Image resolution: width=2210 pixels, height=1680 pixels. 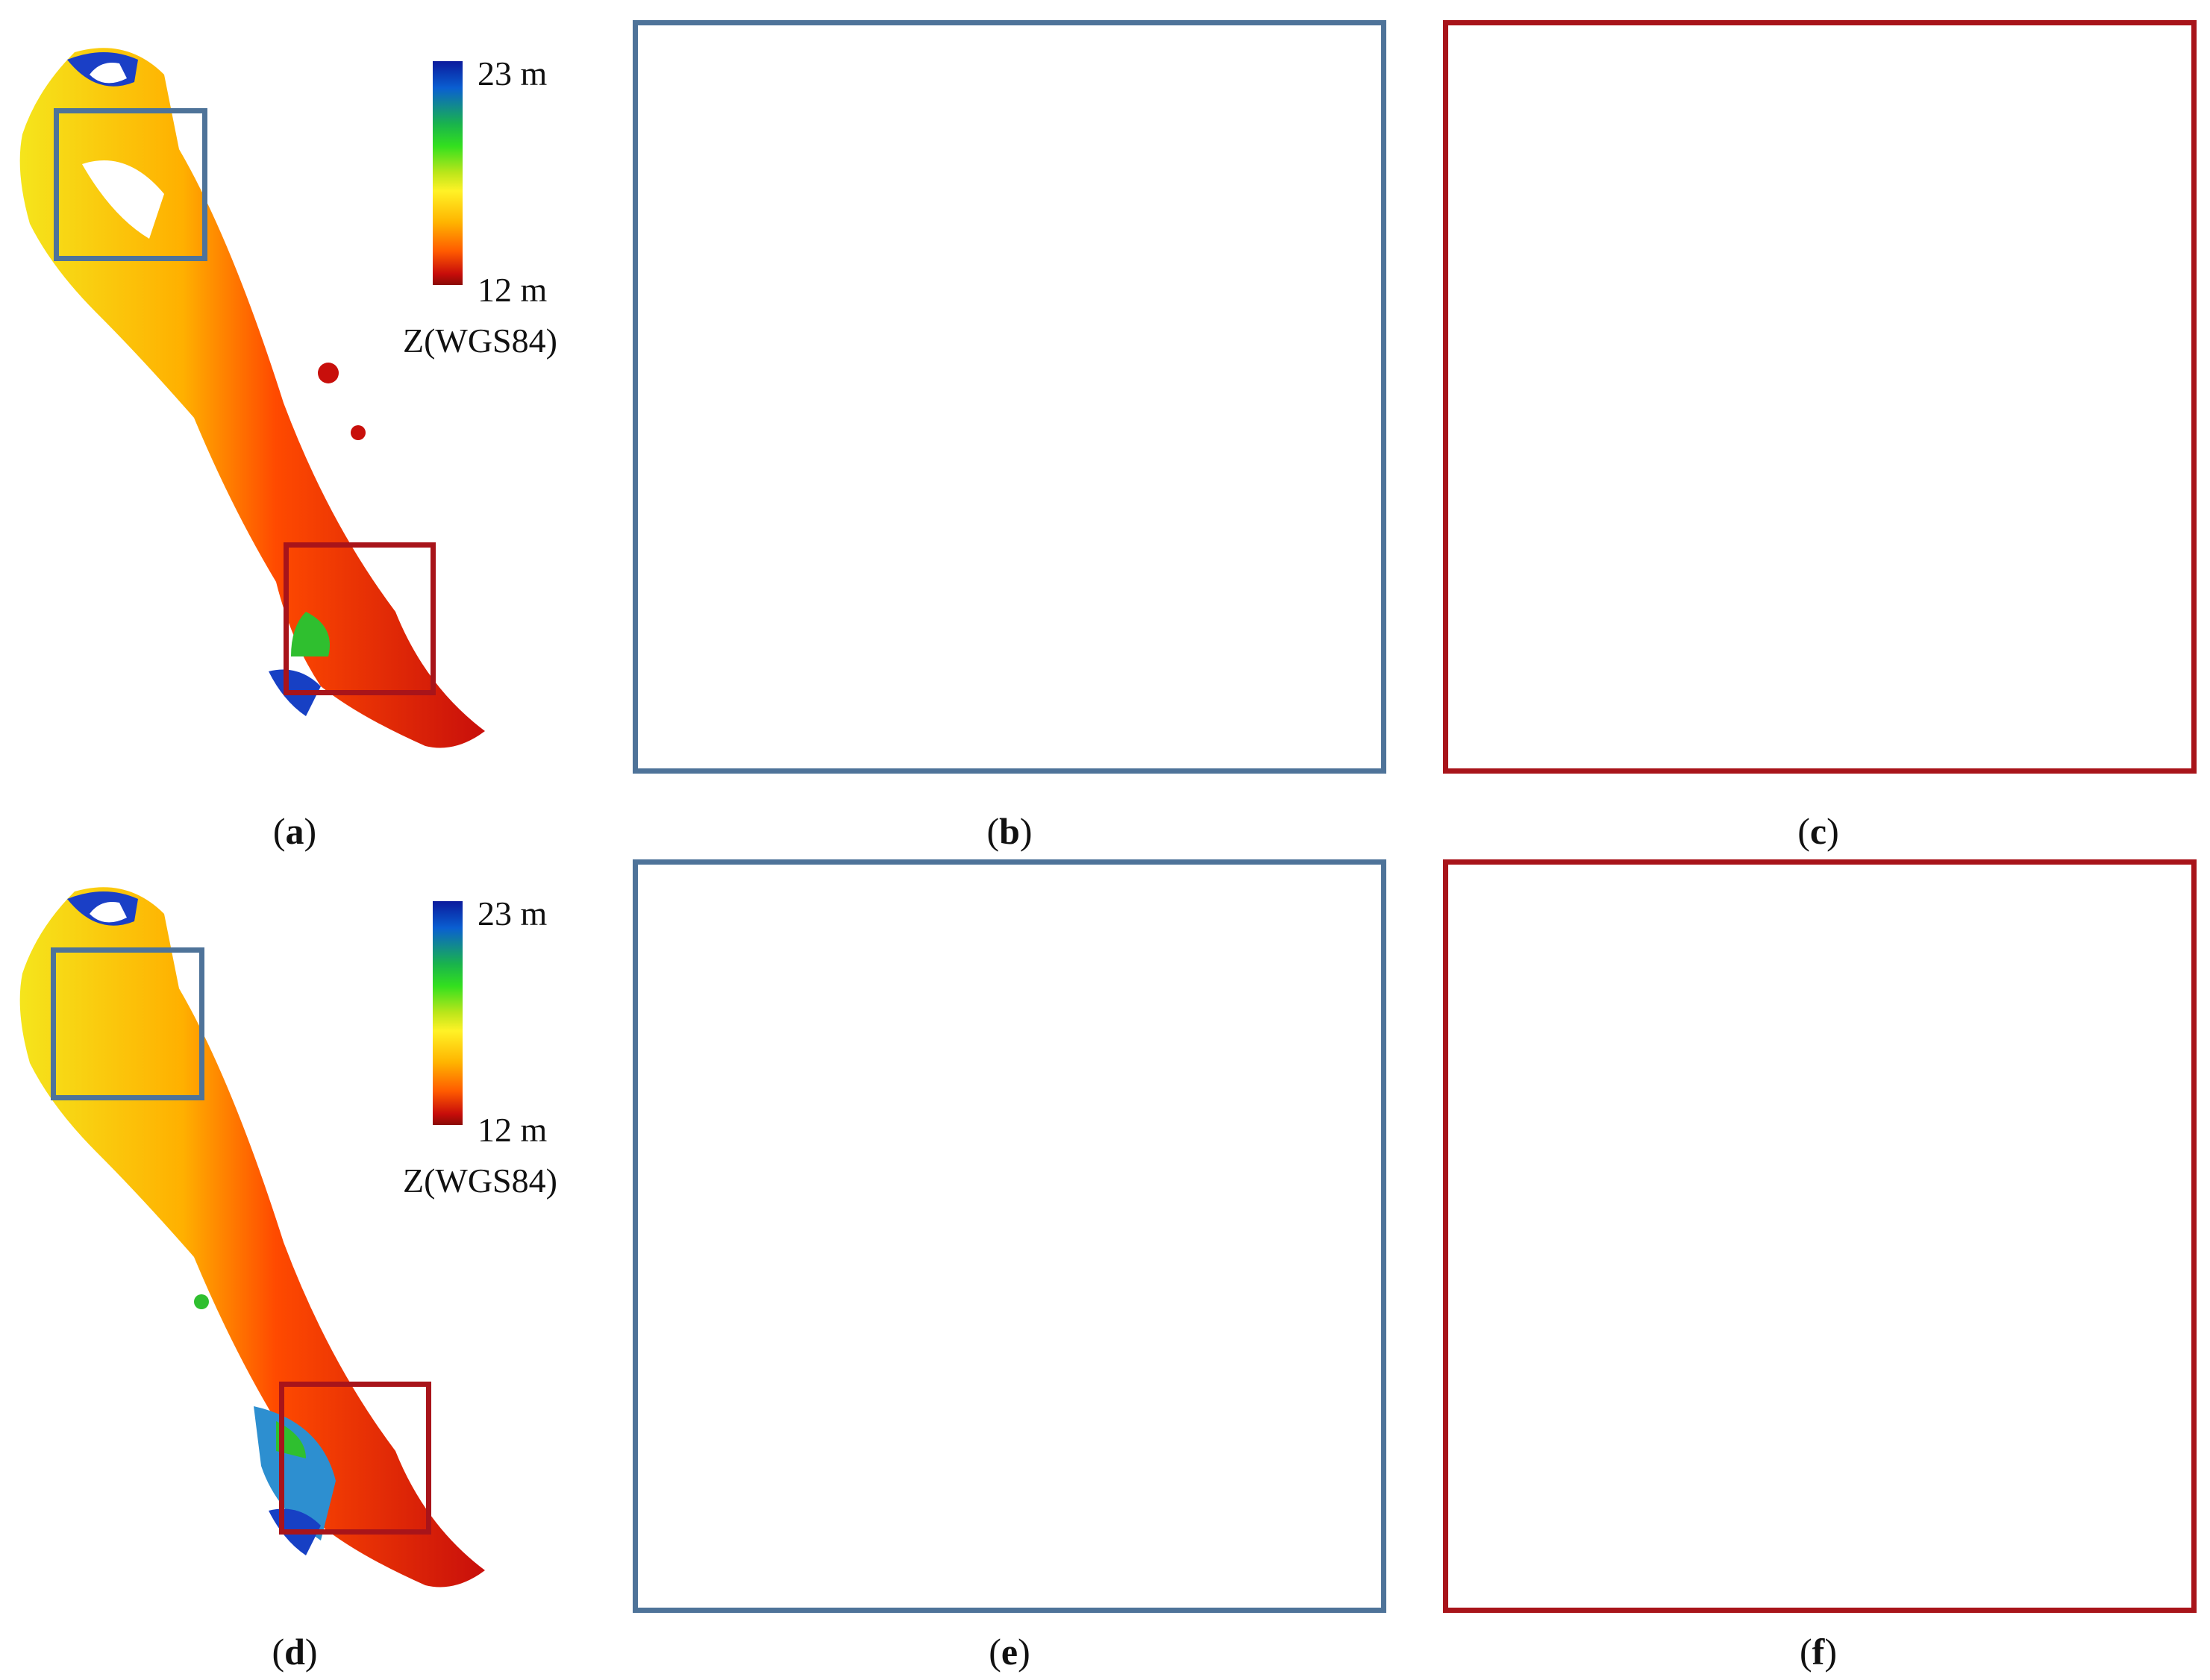 I want to click on colorbar-bottom-min: 12 m, so click(x=513, y=1130).